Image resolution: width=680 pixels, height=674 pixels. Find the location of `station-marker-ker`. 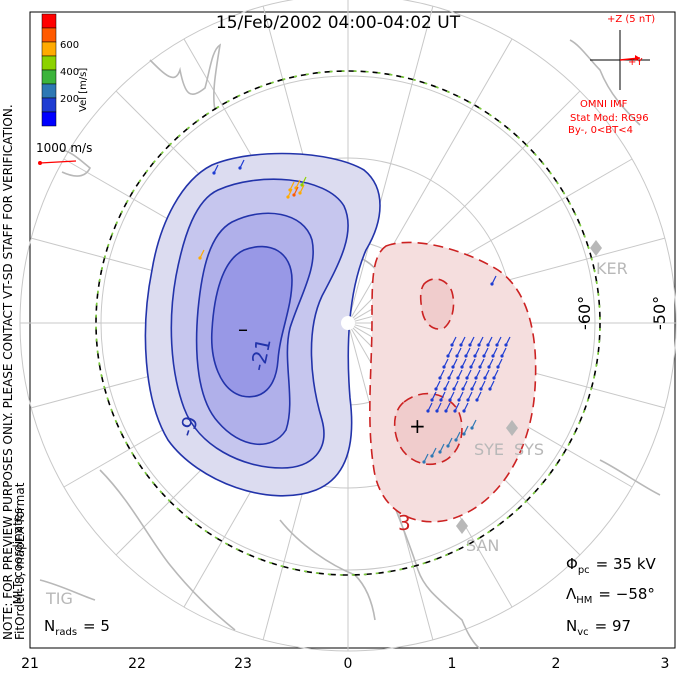

station-marker-ker is located at coordinates (596, 248).